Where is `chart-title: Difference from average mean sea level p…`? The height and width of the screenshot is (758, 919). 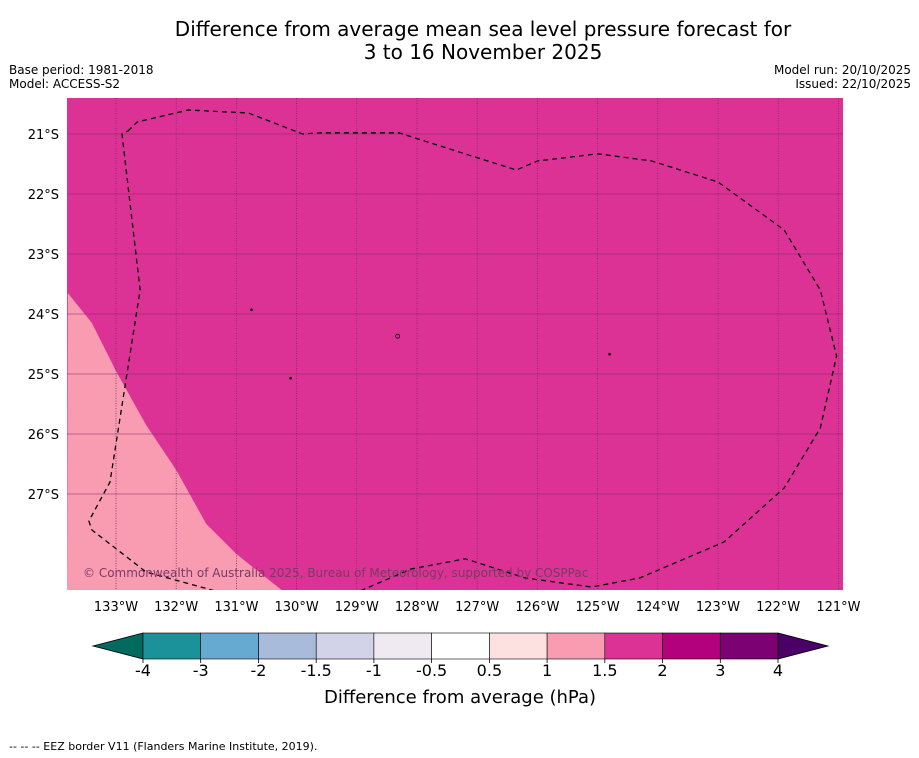
chart-title: Difference from average mean sea level p… is located at coordinates (459, 41).